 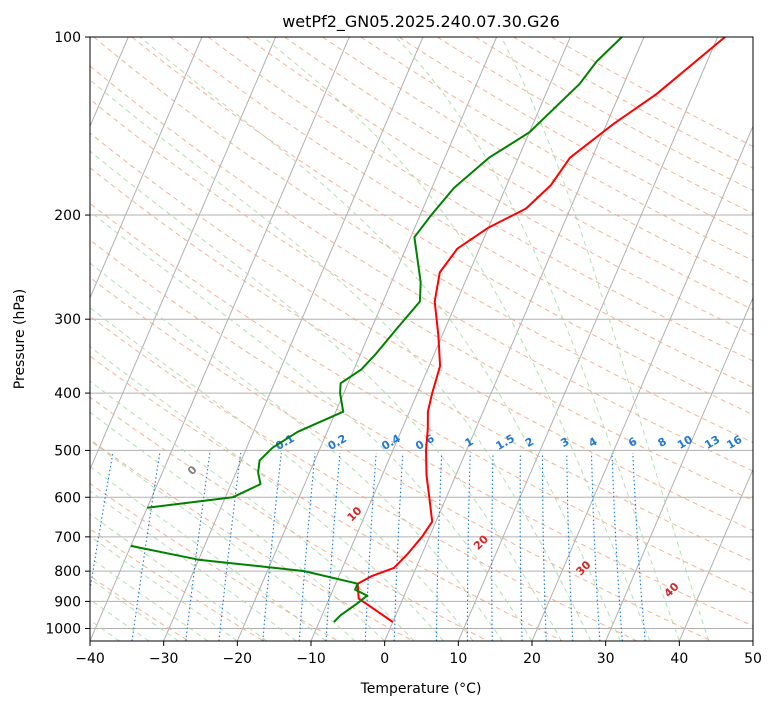 What do you see at coordinates (606, 659) in the screenshot?
I see `x-tick-label: 30` at bounding box center [606, 659].